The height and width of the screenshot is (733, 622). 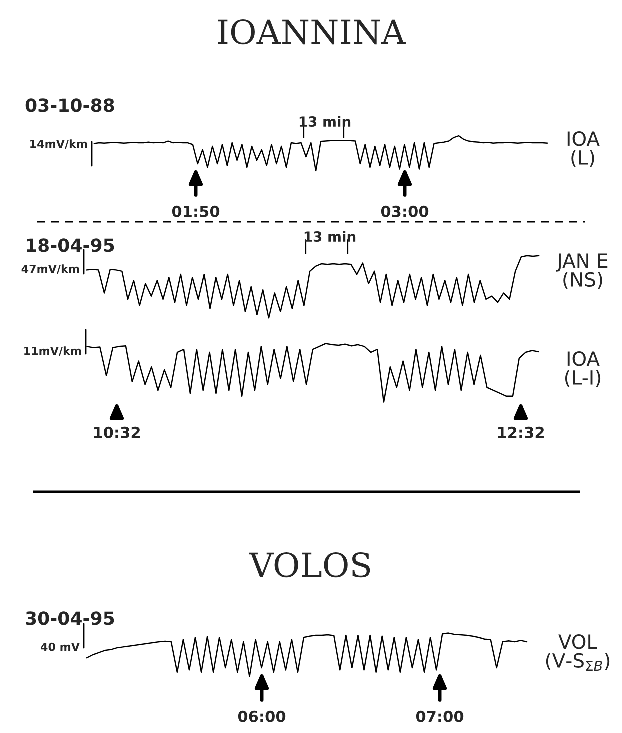 I want to click on series-label: JAN E (NS), so click(x=582, y=272).